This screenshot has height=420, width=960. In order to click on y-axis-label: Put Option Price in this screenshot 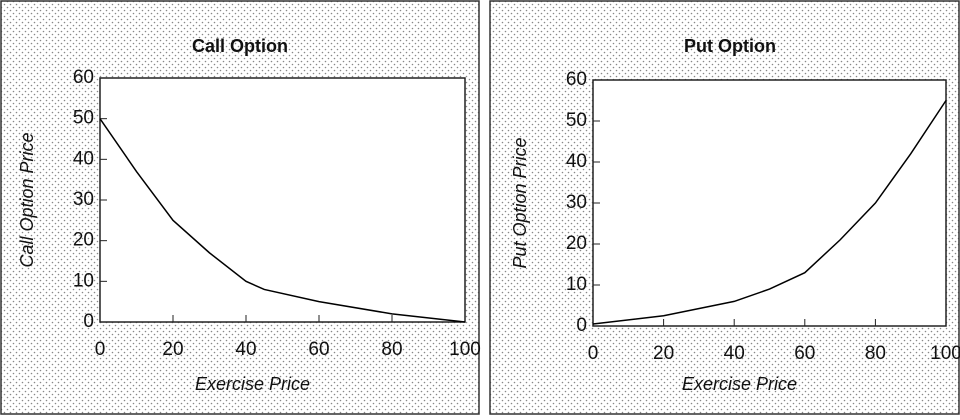, I will do `click(520, 202)`.